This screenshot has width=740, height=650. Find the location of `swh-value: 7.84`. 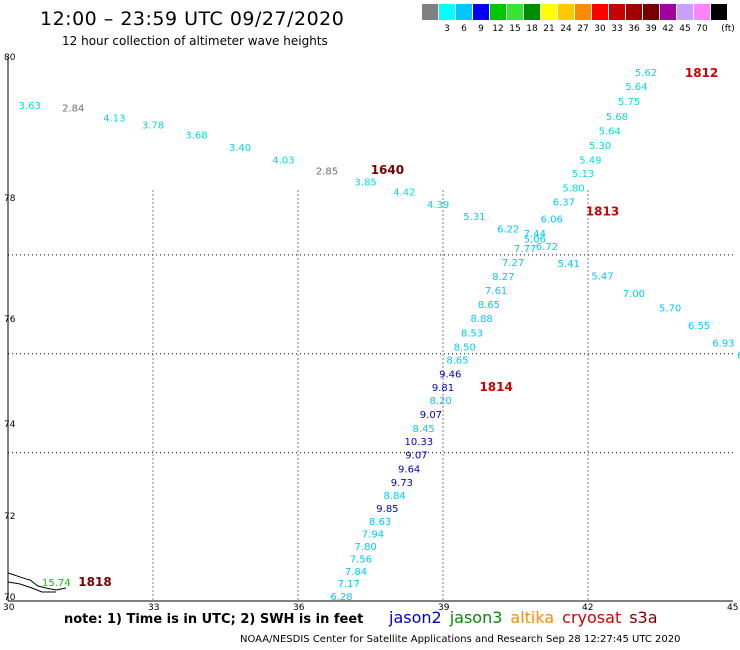

swh-value: 7.84 is located at coordinates (356, 572).